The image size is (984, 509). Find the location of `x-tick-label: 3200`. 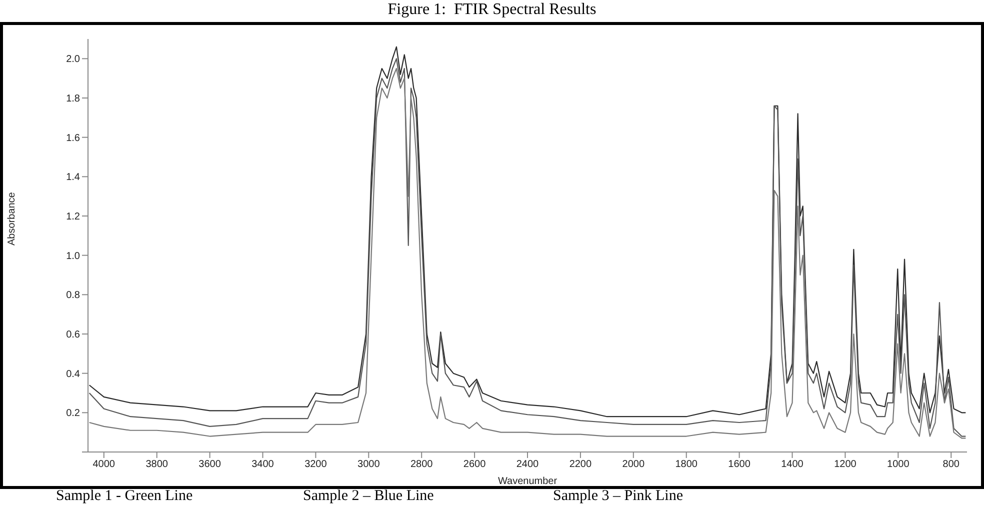

x-tick-label: 3200 is located at coordinates (316, 464).